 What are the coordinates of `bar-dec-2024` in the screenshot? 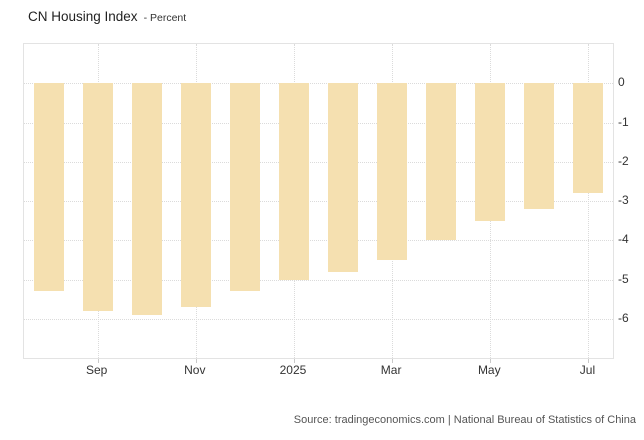 It's located at (244, 187).